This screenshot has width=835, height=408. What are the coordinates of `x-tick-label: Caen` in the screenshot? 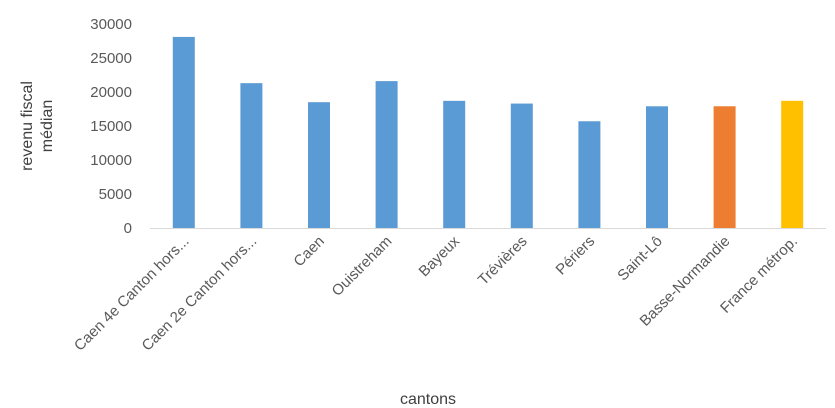 It's located at (308, 251).